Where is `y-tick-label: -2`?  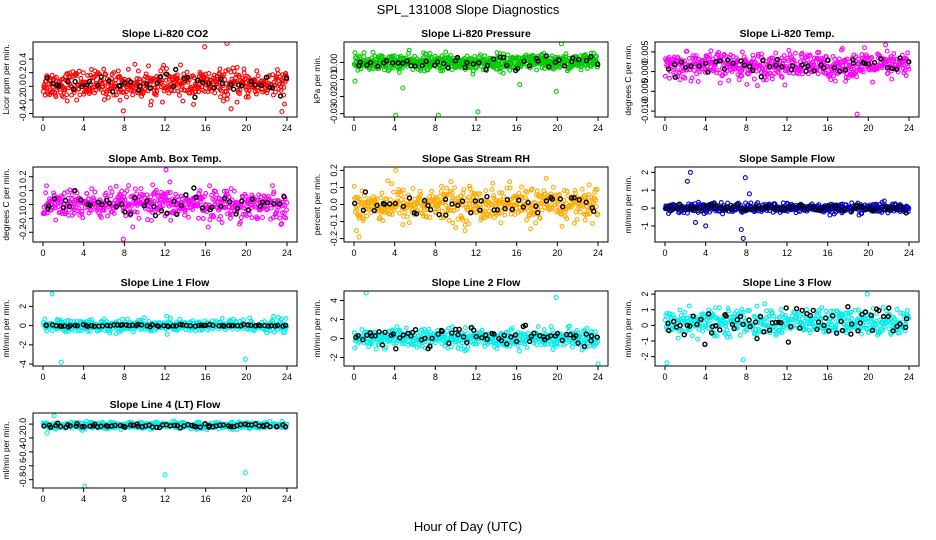 y-tick-label: -2 is located at coordinates (334, 357).